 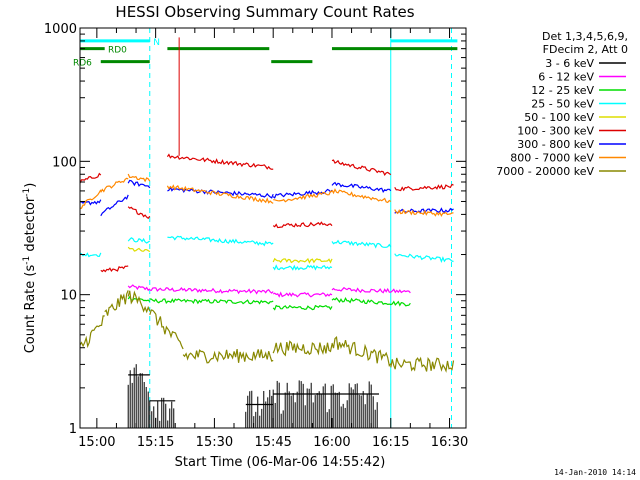 What do you see at coordinates (595, 472) in the screenshot?
I see `footer-timestamp: 14-Jan-2010 14:14` at bounding box center [595, 472].